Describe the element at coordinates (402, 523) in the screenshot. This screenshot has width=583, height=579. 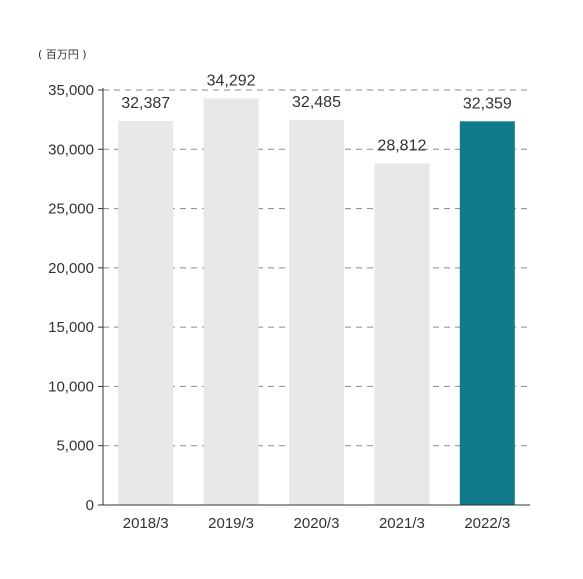
I see `x-tick-label: 2021/3` at that location.